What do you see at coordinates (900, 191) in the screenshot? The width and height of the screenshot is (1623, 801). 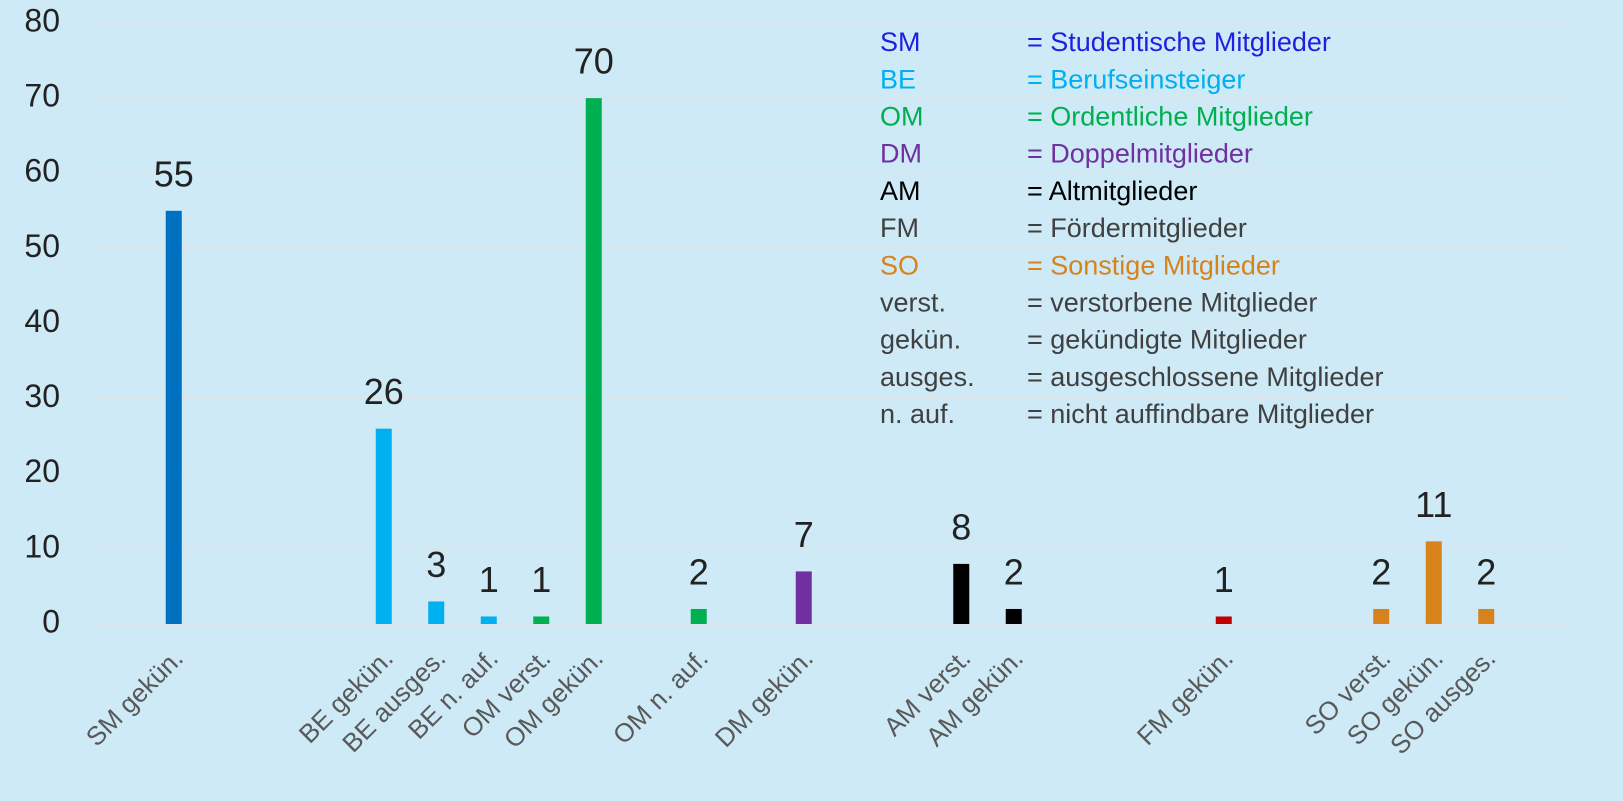 I see `legend-abbr: AM` at bounding box center [900, 191].